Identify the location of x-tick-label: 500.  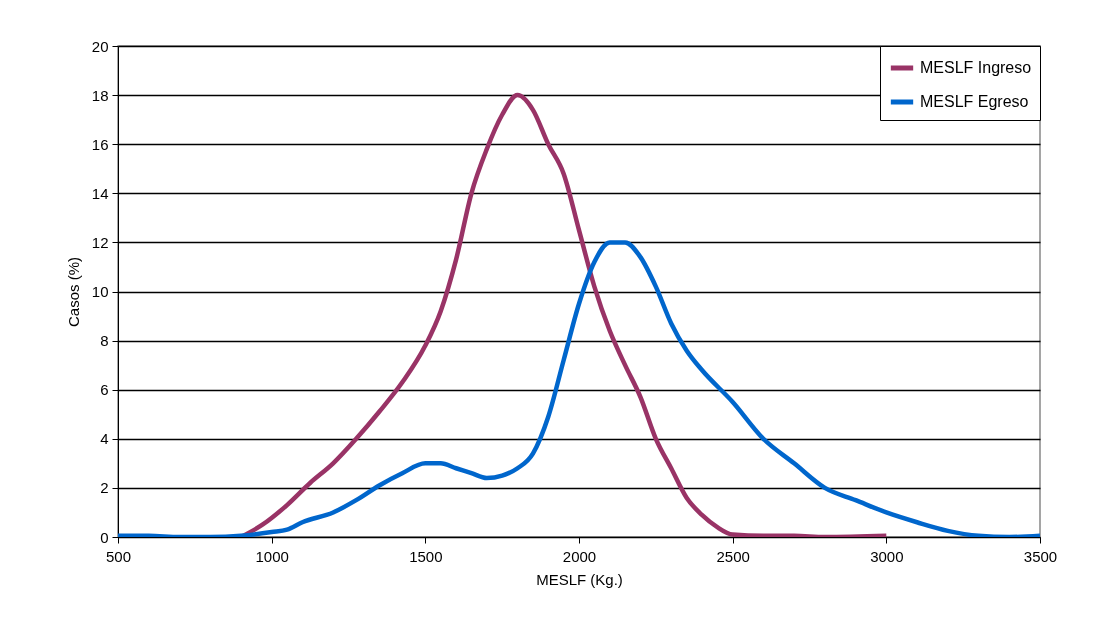
(118, 556).